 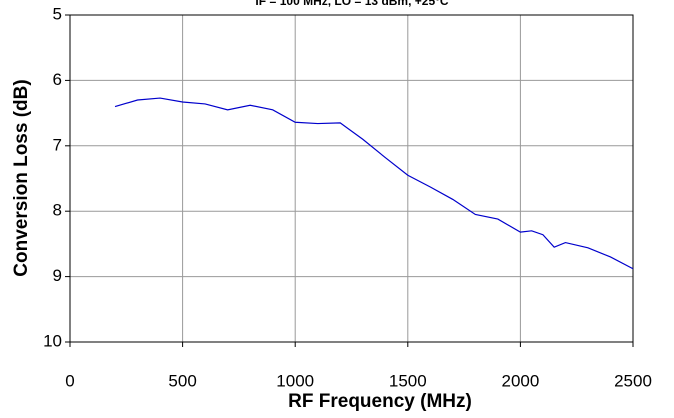 What do you see at coordinates (408, 380) in the screenshot?
I see `x-tick-label: 1500` at bounding box center [408, 380].